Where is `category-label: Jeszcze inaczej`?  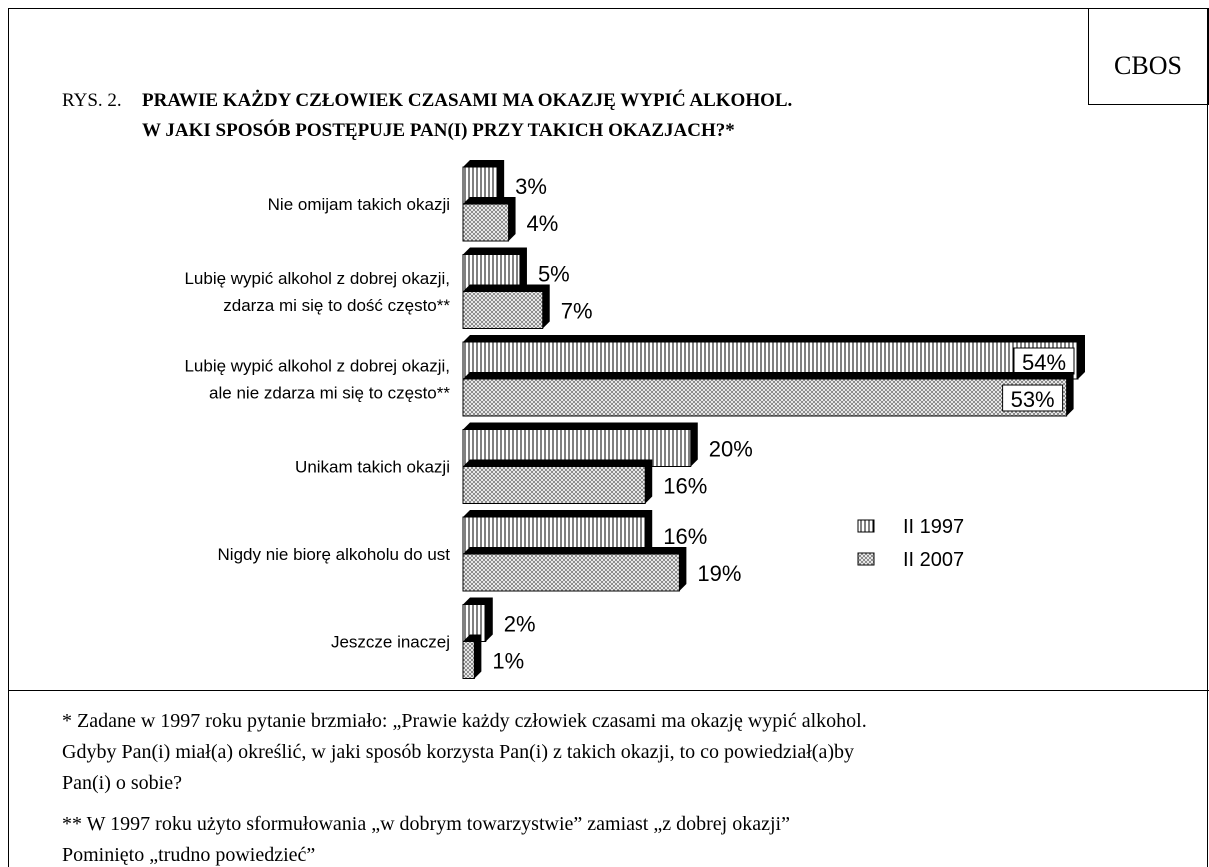
category-label: Jeszcze inaczej is located at coordinates (390, 642).